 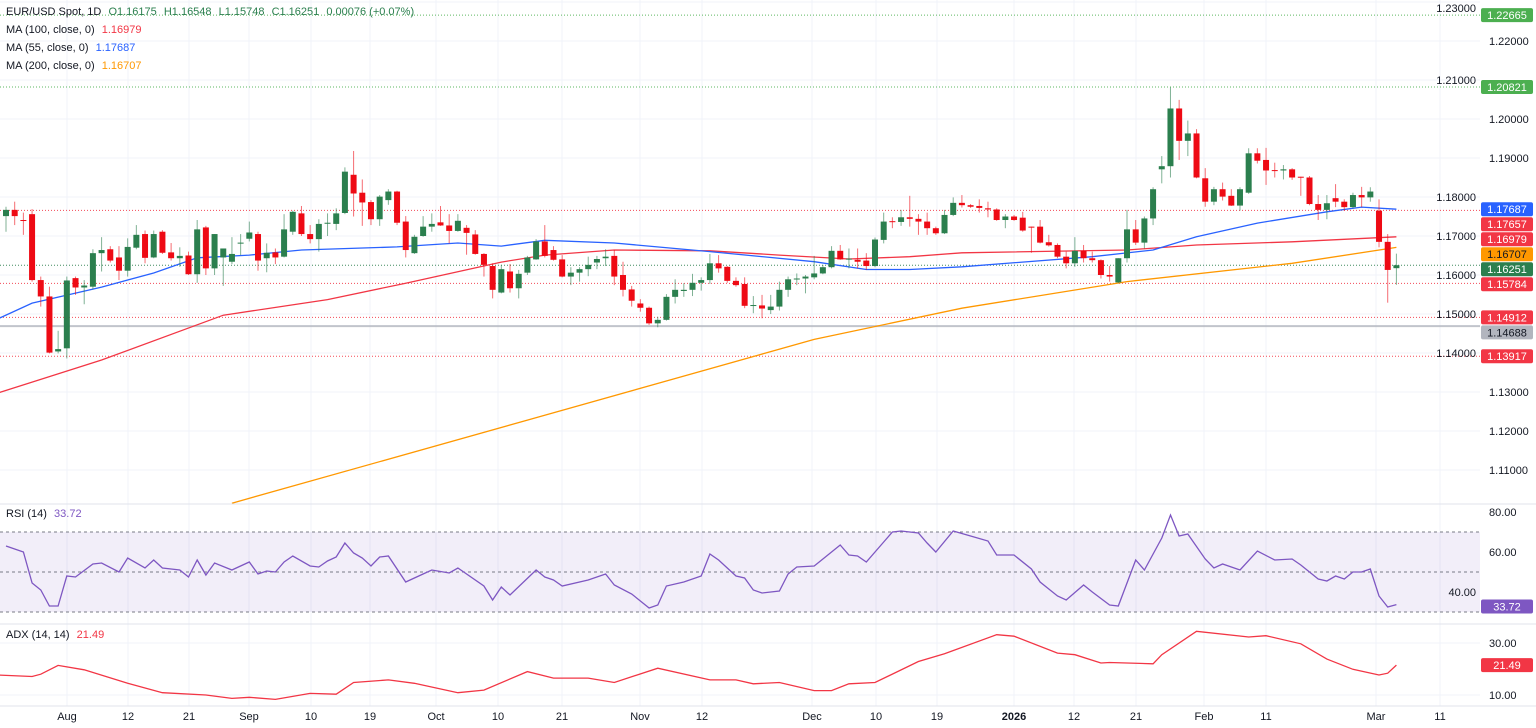 I want to click on ma200-label: MA (200, close, 0), so click(x=50, y=66).